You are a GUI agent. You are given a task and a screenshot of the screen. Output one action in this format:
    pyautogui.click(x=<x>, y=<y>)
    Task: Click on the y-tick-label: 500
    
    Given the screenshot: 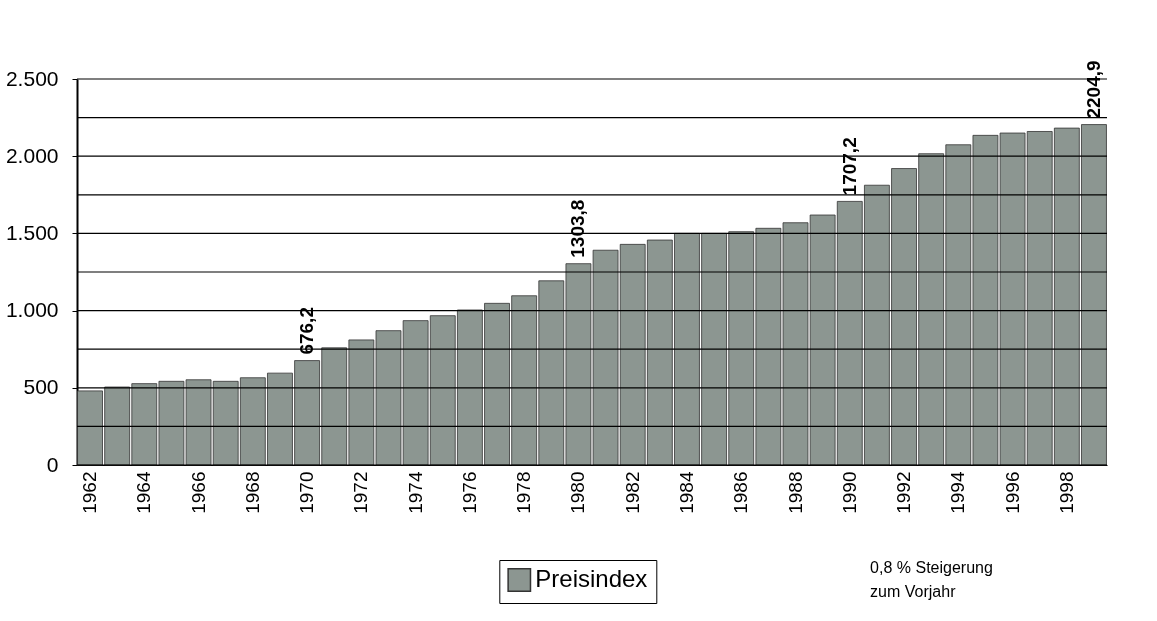 What is the action you would take?
    pyautogui.click(x=41, y=387)
    